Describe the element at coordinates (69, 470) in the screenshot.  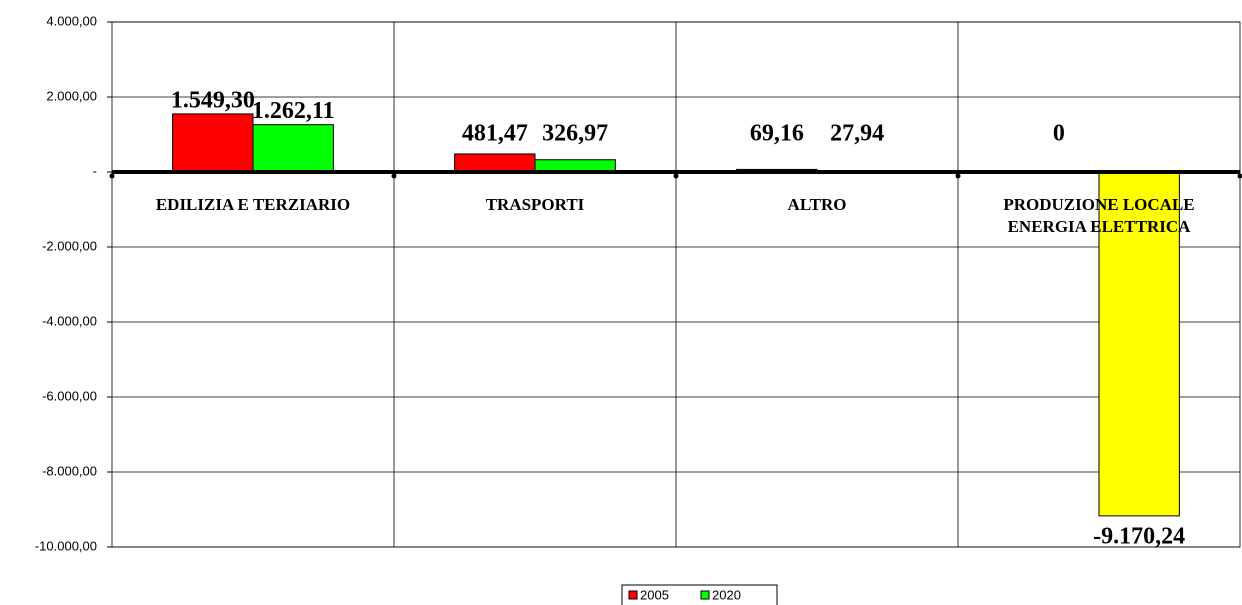
I see `y-tick-label: -8.000,00` at that location.